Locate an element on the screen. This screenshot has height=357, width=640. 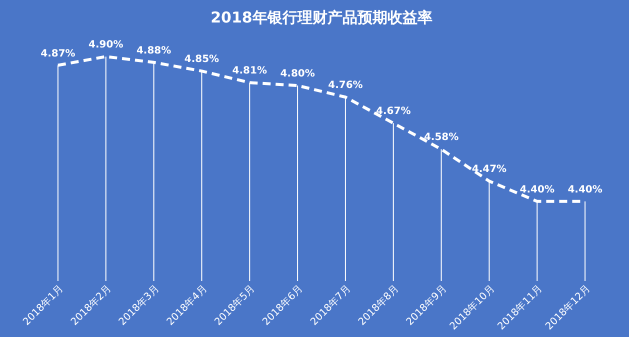
data-label: 4.47% is located at coordinates (489, 170).